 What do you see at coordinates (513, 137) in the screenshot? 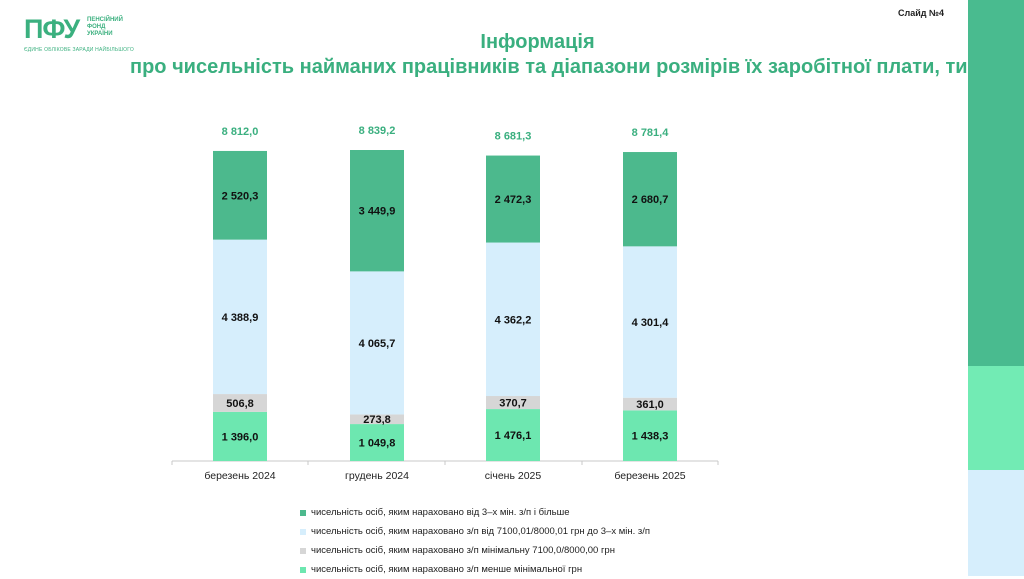
I see `total-label: 8 681,3` at bounding box center [513, 137].